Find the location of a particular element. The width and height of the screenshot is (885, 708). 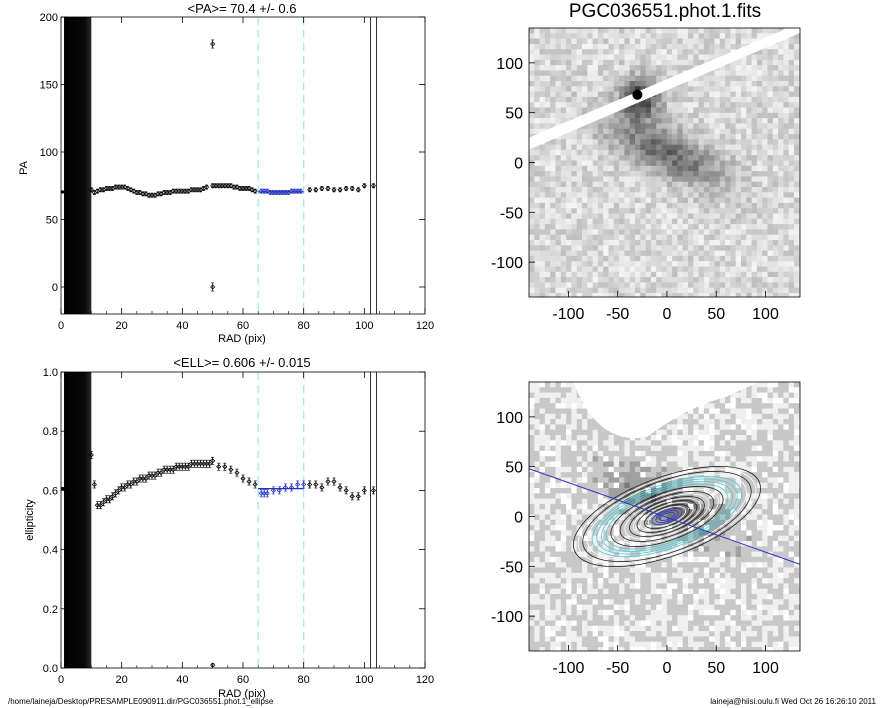

contour-image-masked-region is located at coordinates (669, 410).